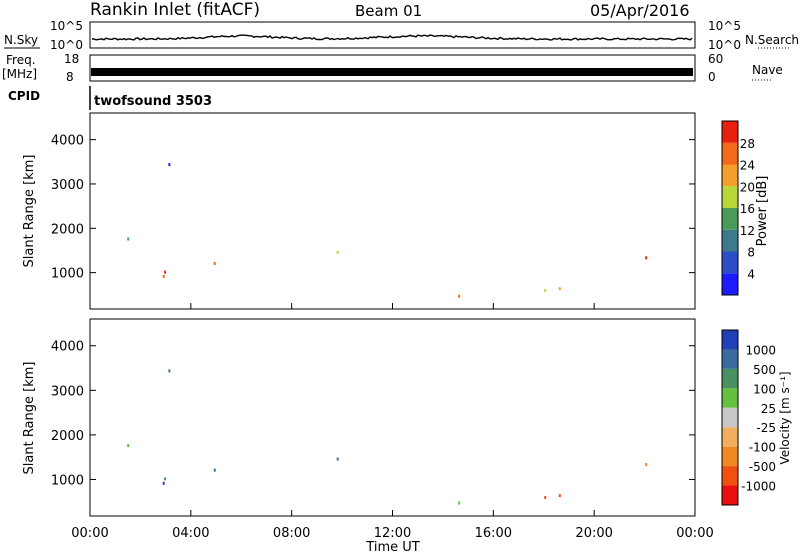  What do you see at coordinates (766, 428) in the screenshot?
I see `colorbar-tick: -25` at bounding box center [766, 428].